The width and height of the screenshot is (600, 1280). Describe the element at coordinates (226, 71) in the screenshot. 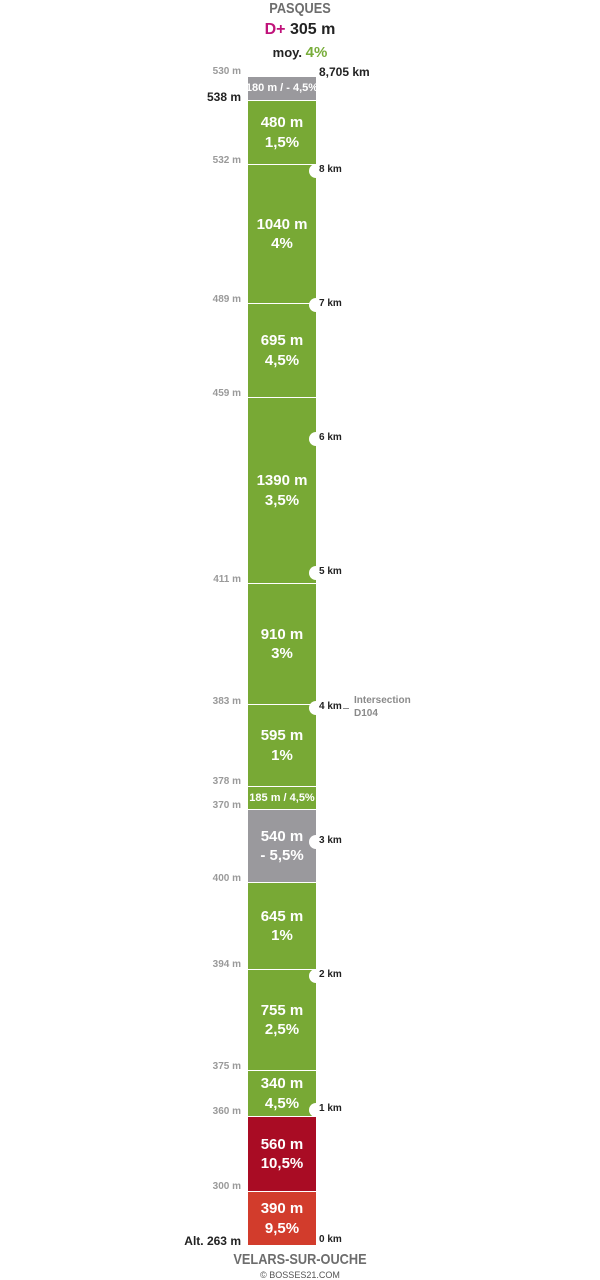

I see `altitude-label: 530 m` at that location.